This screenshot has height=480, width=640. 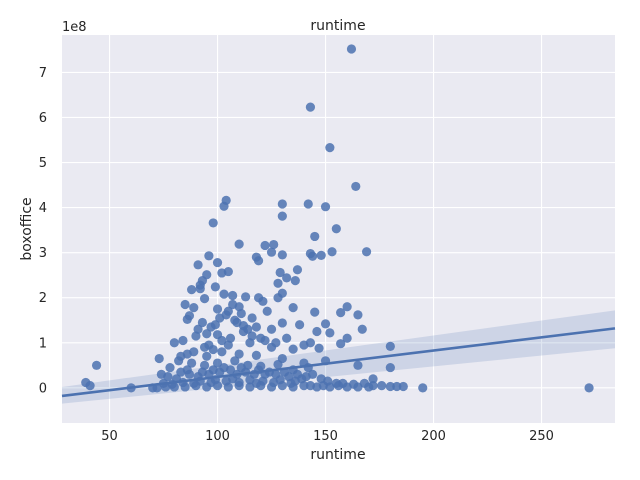 I want to click on regression-line-layer, so click(x=338, y=362).